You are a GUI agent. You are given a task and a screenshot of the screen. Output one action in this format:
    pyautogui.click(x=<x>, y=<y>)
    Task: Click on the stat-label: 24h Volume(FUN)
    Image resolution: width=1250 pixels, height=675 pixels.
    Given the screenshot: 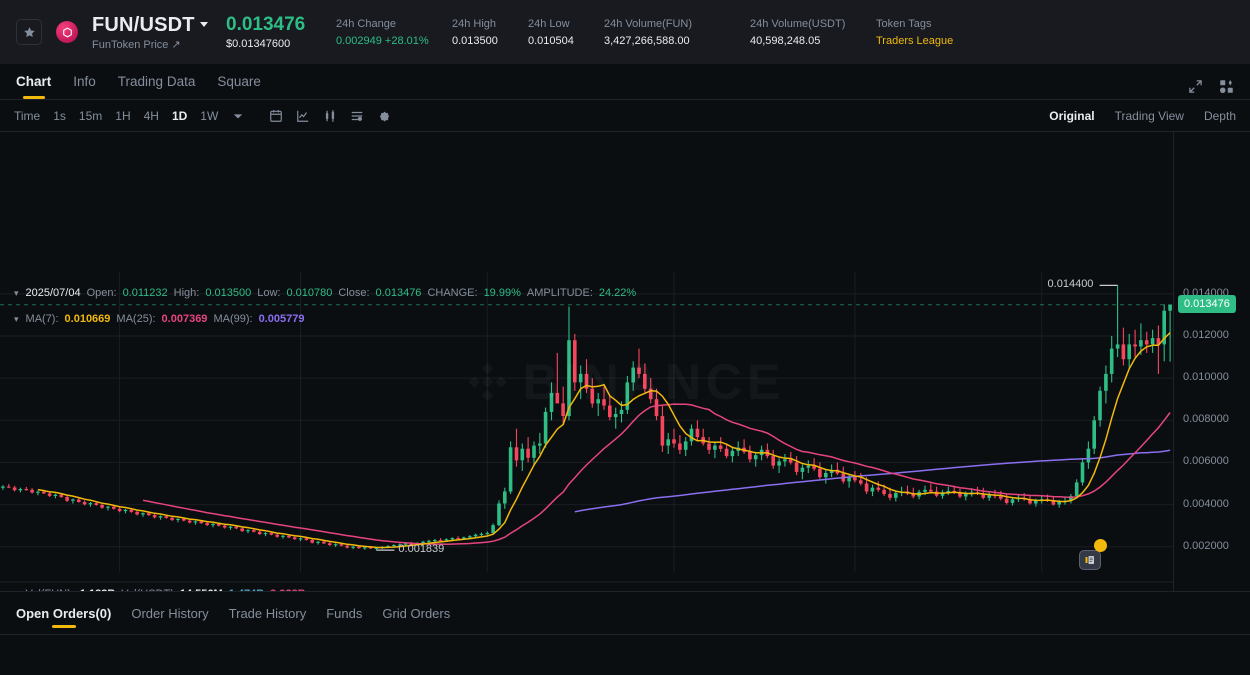 What is the action you would take?
    pyautogui.click(x=648, y=23)
    